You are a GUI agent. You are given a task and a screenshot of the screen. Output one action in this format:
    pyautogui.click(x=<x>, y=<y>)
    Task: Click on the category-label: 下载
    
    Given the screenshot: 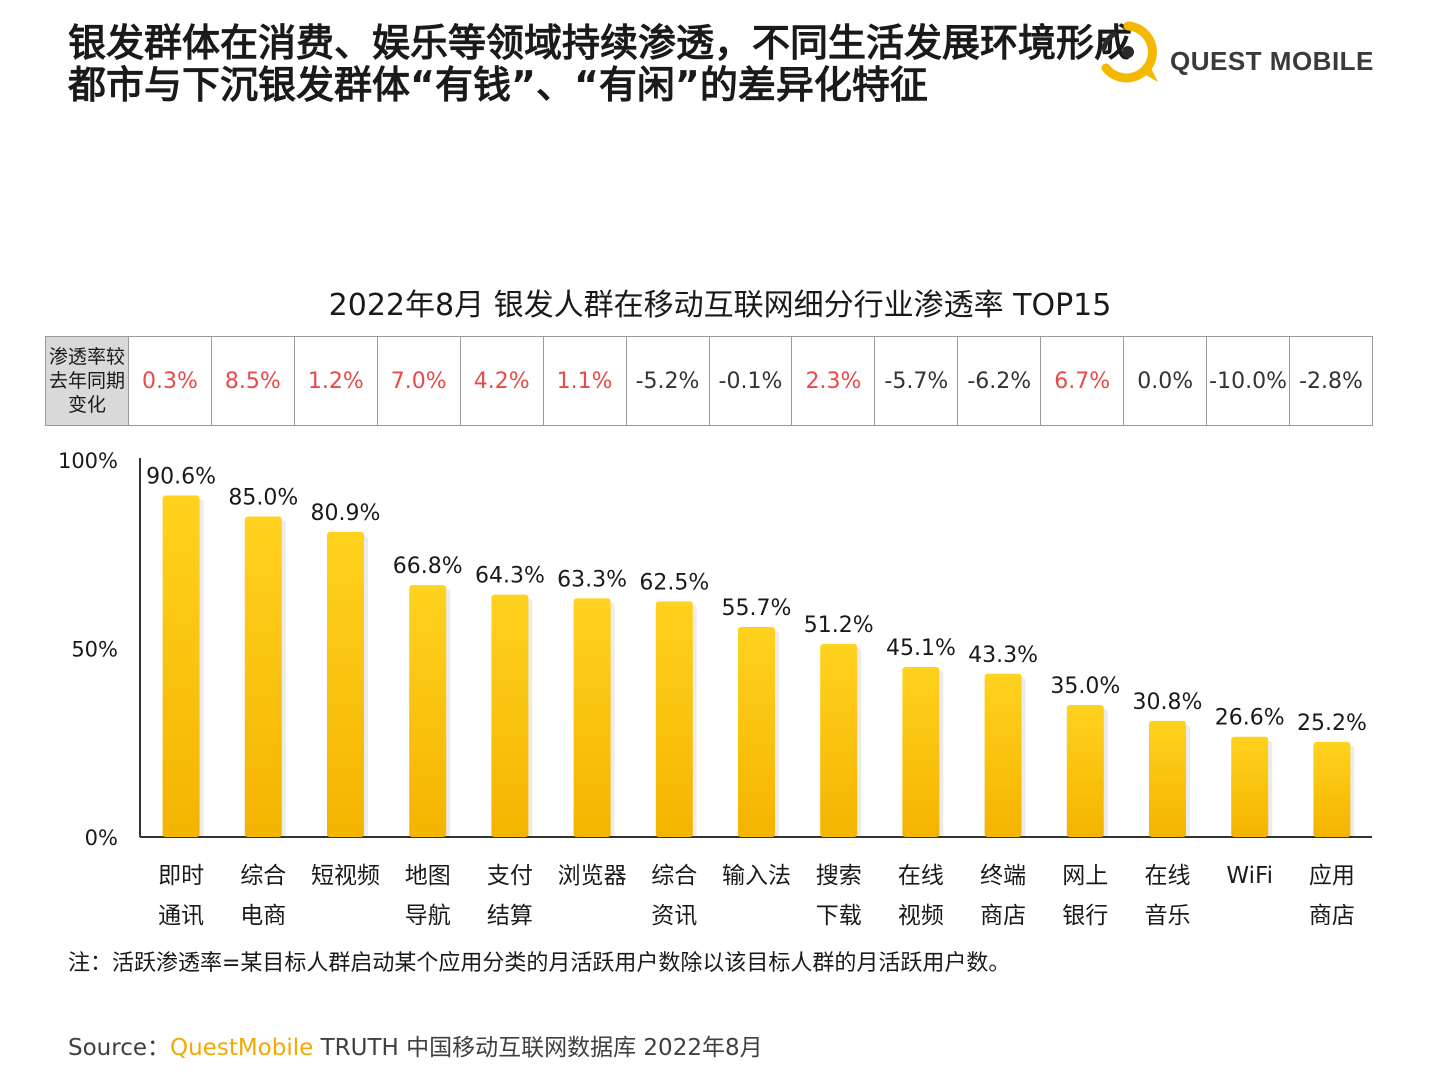 What is the action you would take?
    pyautogui.click(x=839, y=916)
    